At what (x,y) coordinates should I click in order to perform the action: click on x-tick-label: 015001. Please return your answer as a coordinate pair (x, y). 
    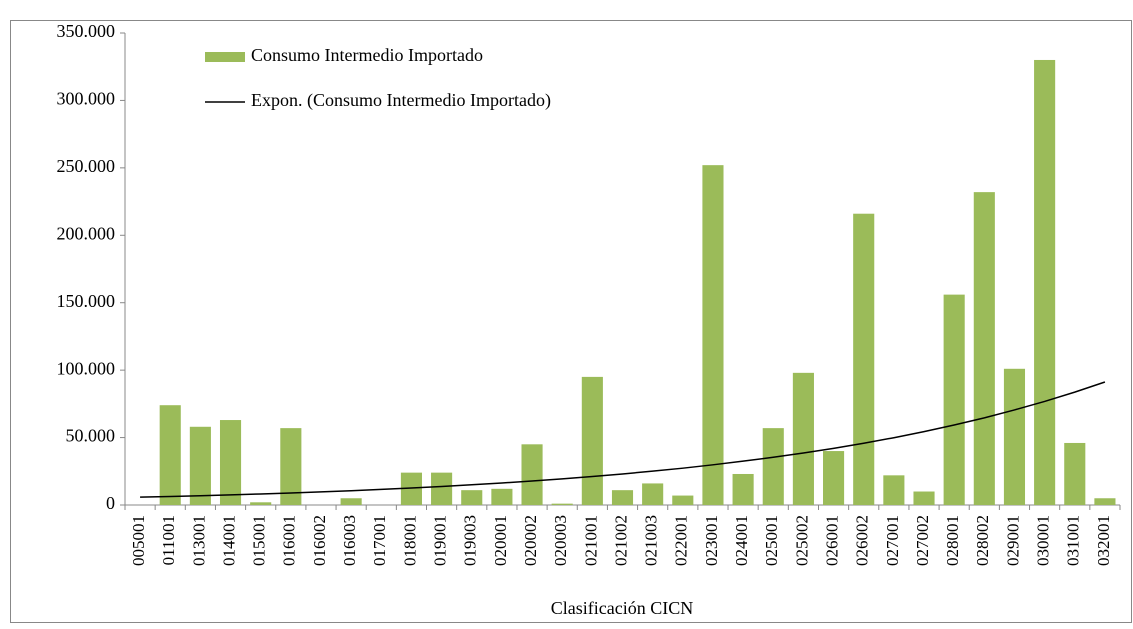
    Looking at the image, I should click on (259, 540).